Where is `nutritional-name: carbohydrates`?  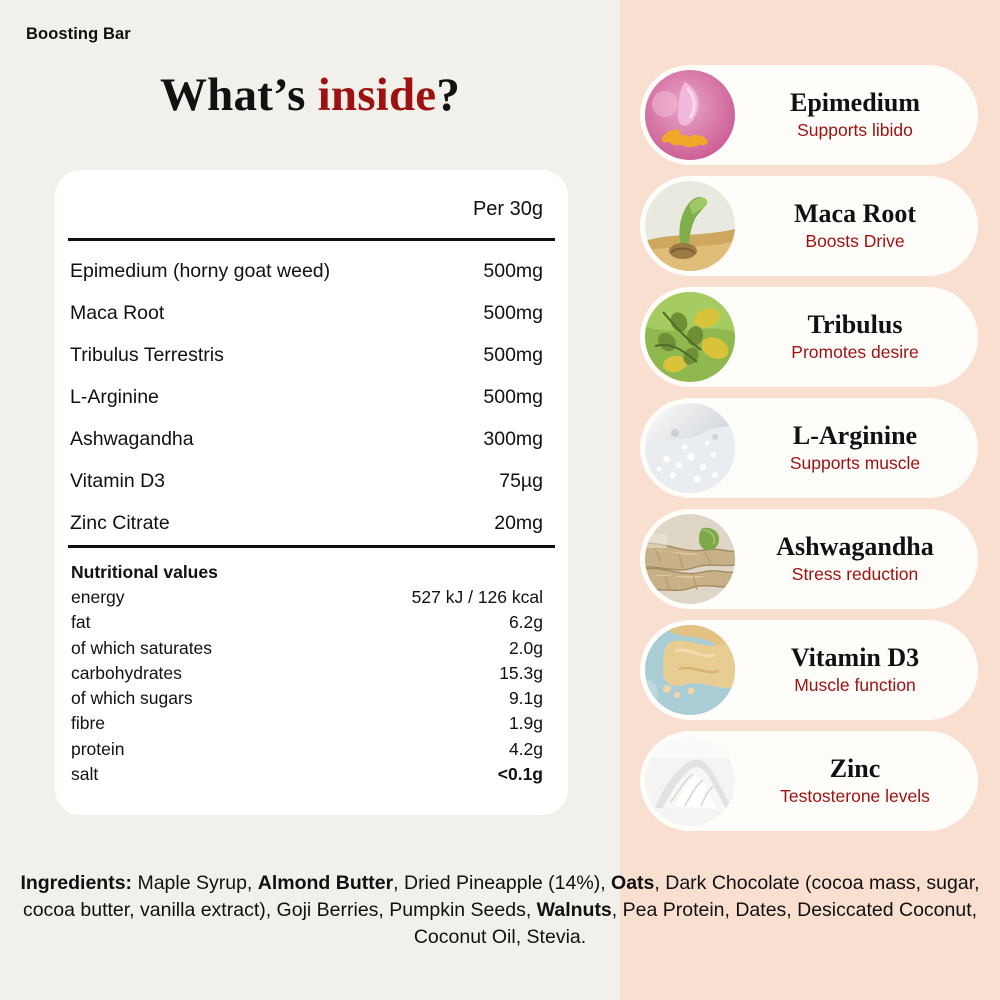 nutritional-name: carbohydrates is located at coordinates (126, 672).